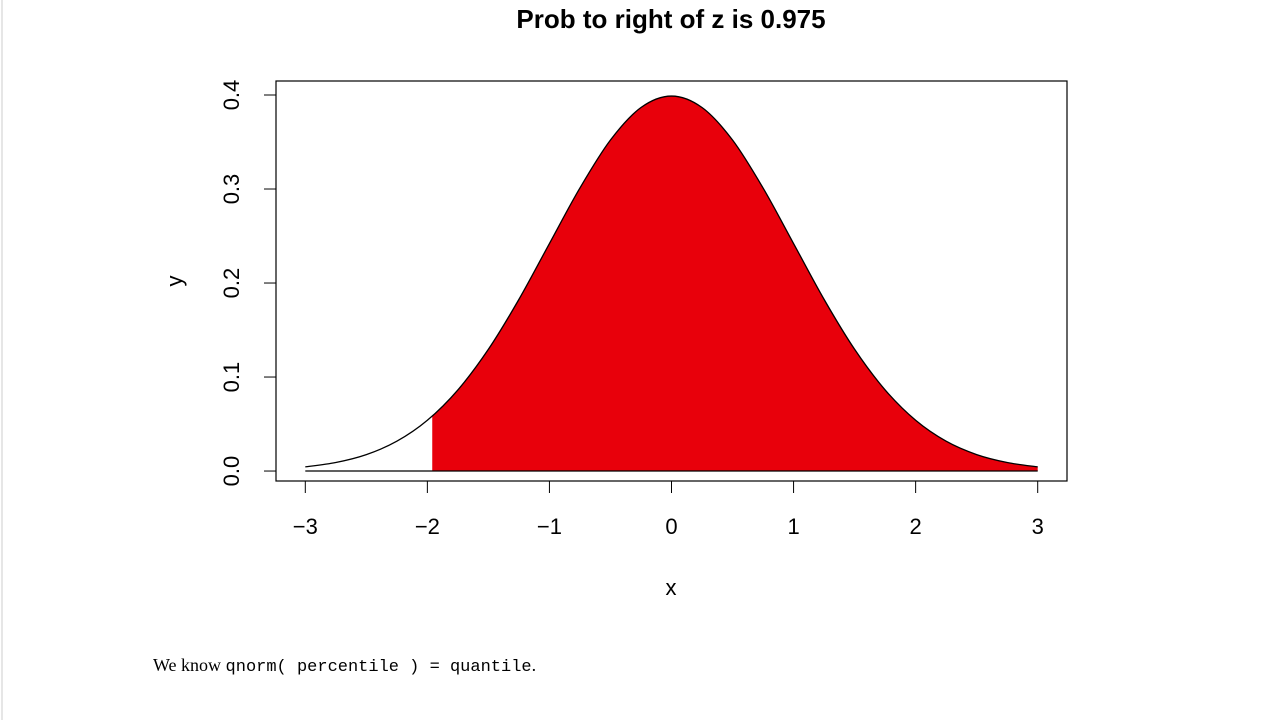 This screenshot has height=720, width=1280. What do you see at coordinates (231, 95) in the screenshot?
I see `y-tick-label: 0.4` at bounding box center [231, 95].